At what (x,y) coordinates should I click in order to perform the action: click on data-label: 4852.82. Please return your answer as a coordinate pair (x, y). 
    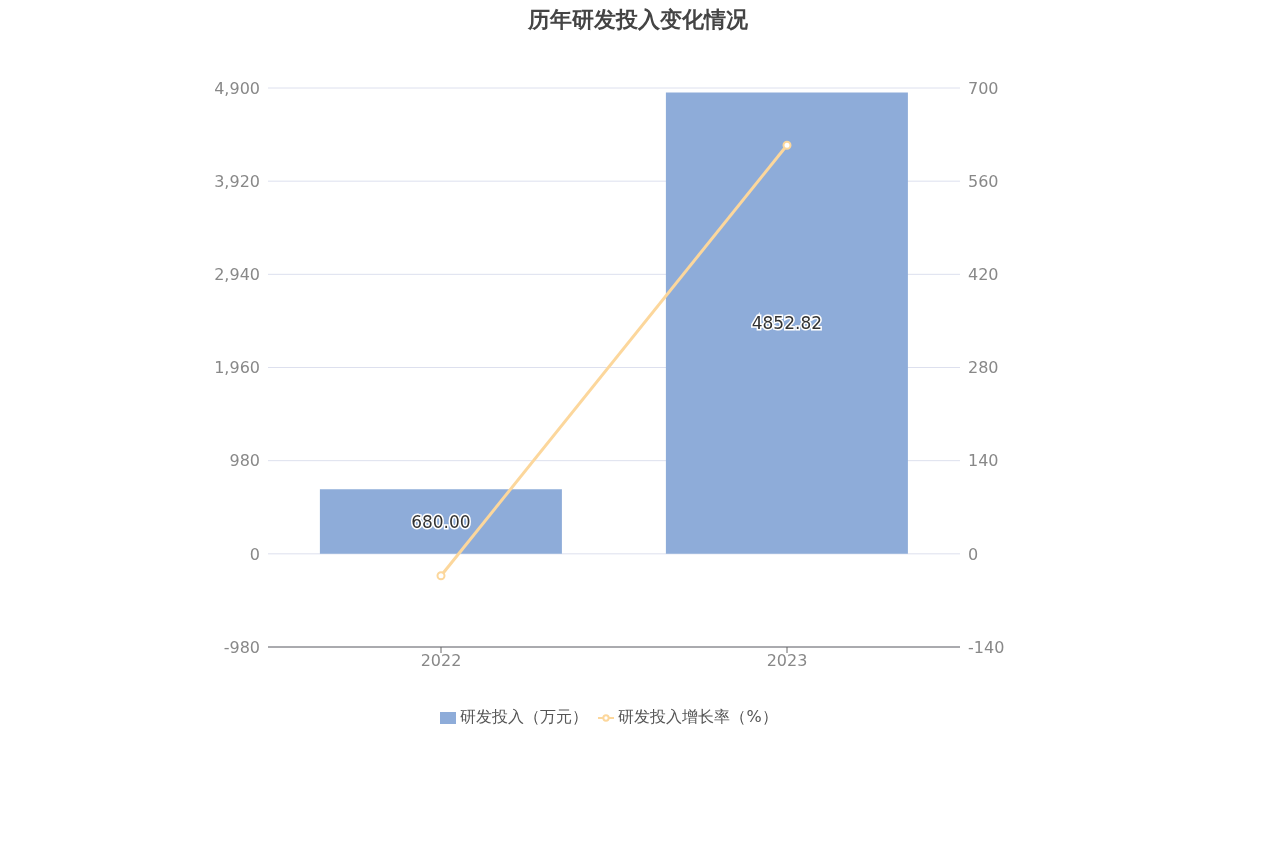
    Looking at the image, I should click on (787, 323).